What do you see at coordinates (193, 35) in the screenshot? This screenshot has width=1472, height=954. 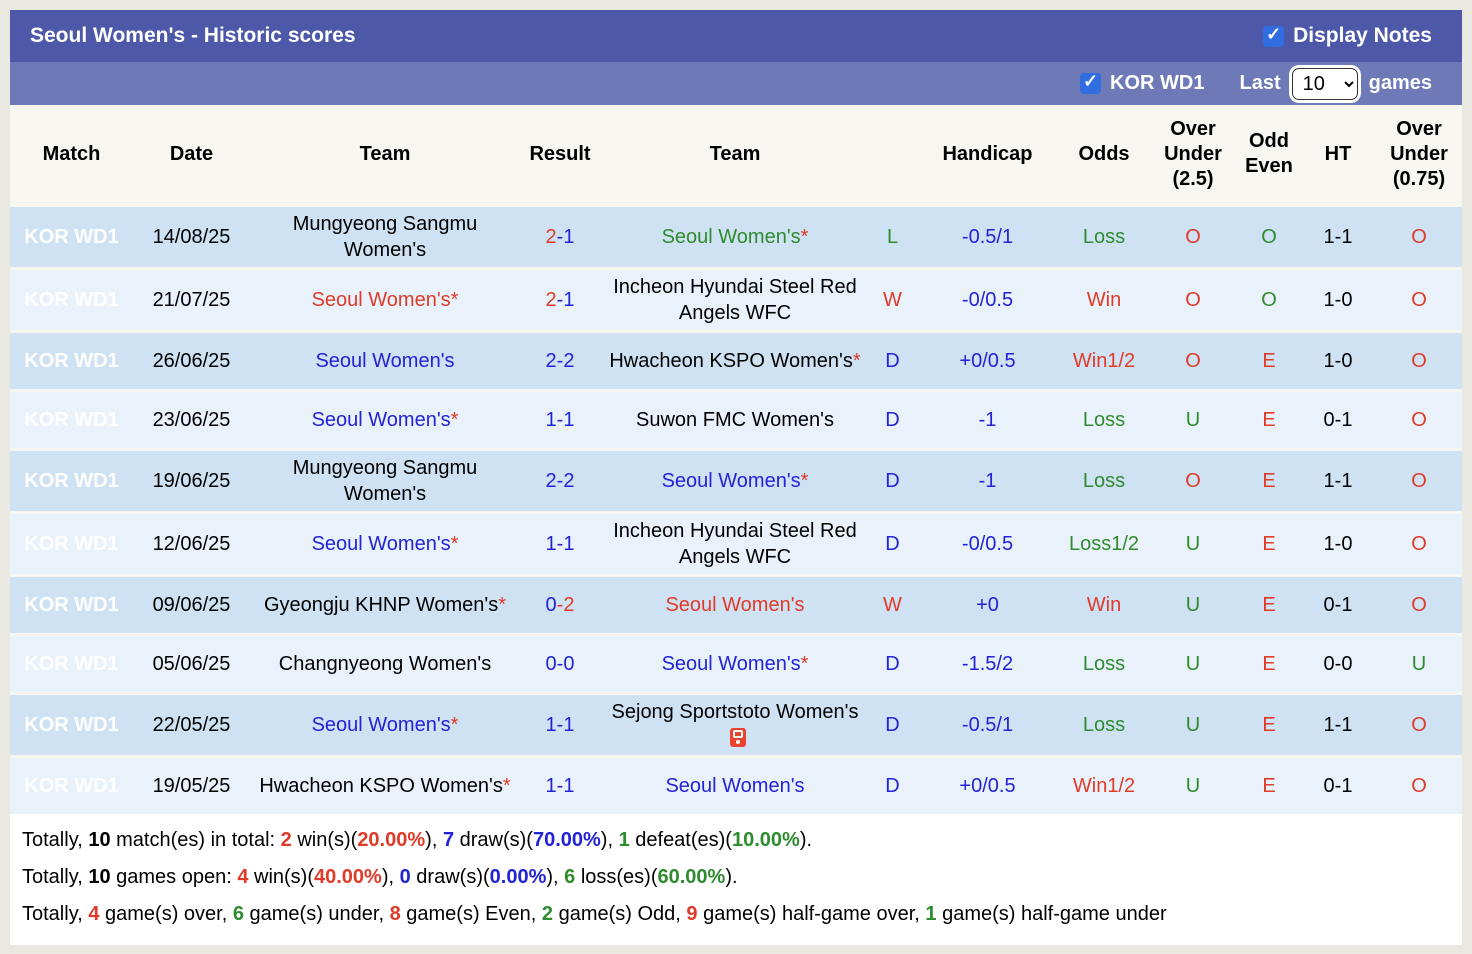 I see `page-title: Seoul Women's - Historic scores` at bounding box center [193, 35].